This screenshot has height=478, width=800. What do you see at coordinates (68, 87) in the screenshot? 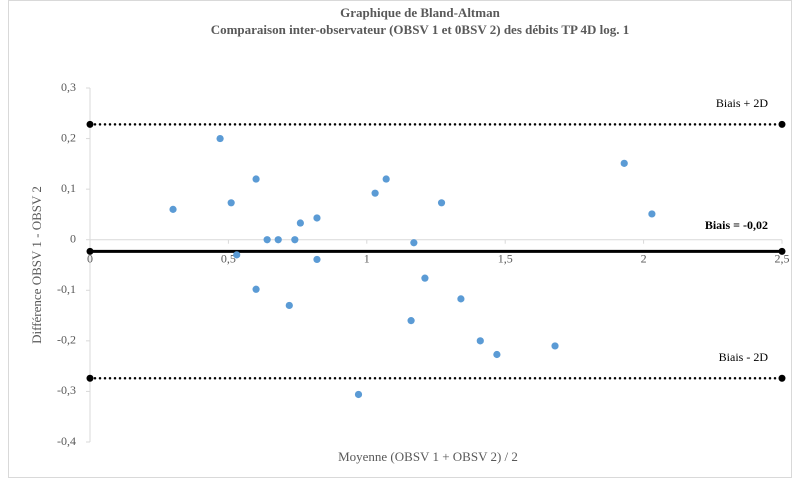
I see `y-tick-label: 0,3` at bounding box center [68, 87].